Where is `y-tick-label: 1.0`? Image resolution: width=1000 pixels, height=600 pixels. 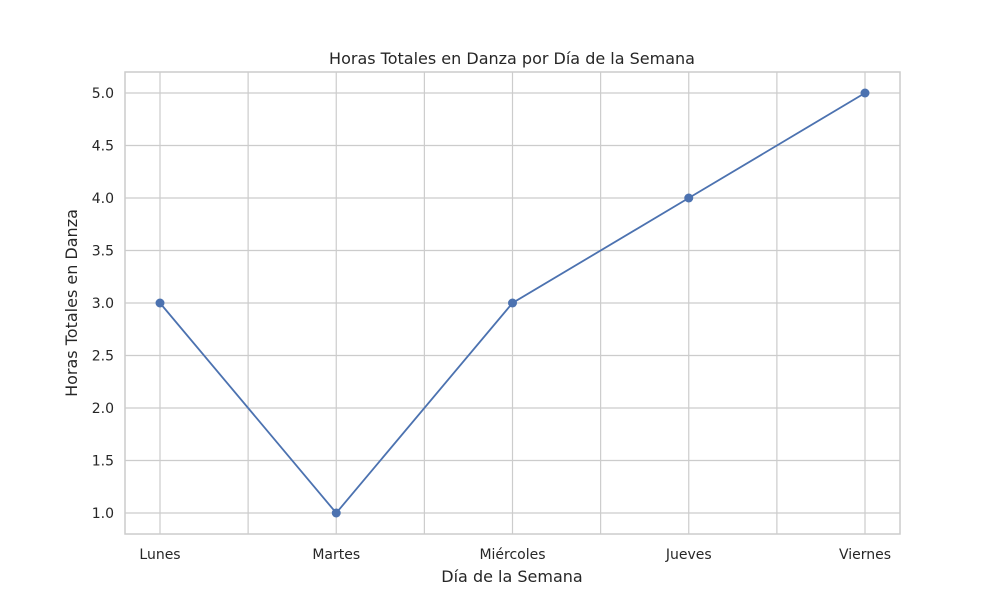
y-tick-label: 1.0 is located at coordinates (103, 514).